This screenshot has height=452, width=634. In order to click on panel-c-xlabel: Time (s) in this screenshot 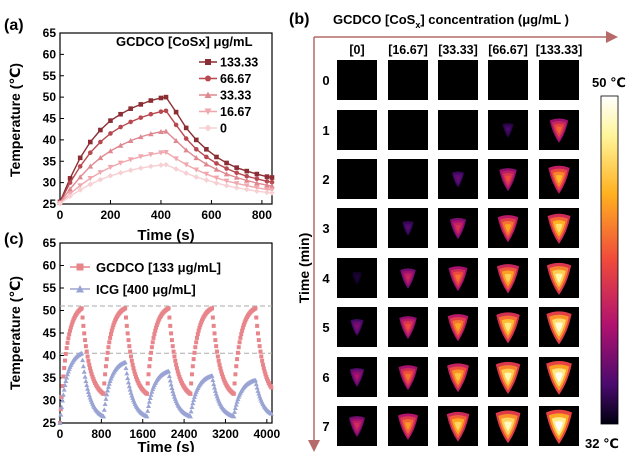, I will do `click(165, 445)`.